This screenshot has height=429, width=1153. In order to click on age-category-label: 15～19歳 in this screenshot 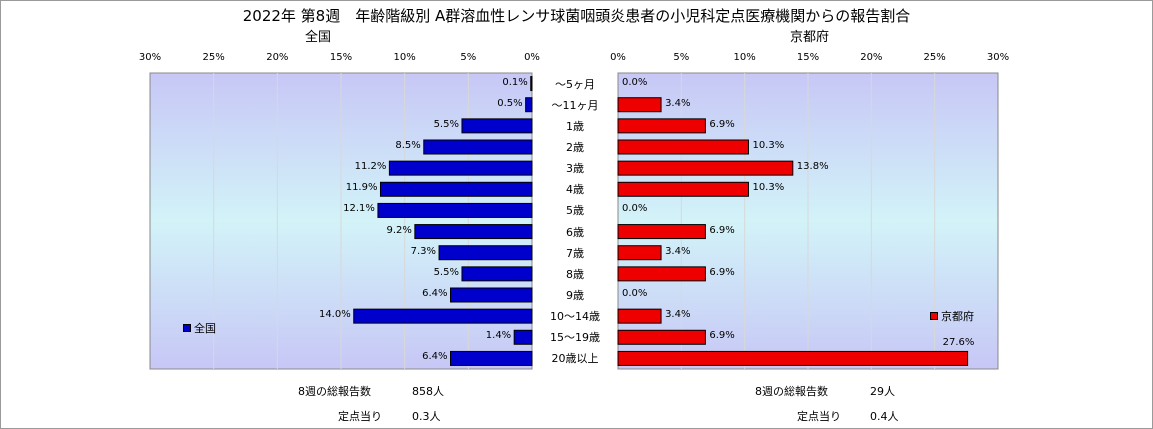, I will do `click(575, 338)`.